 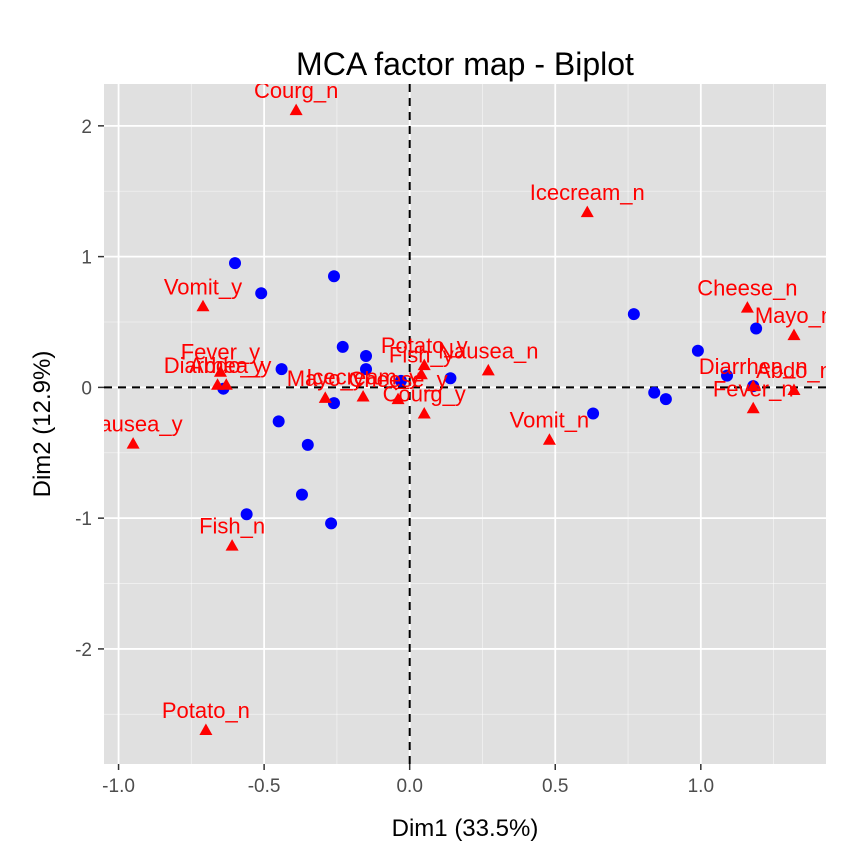 I want to click on variable-label: Mayo_n, so click(x=794, y=315).